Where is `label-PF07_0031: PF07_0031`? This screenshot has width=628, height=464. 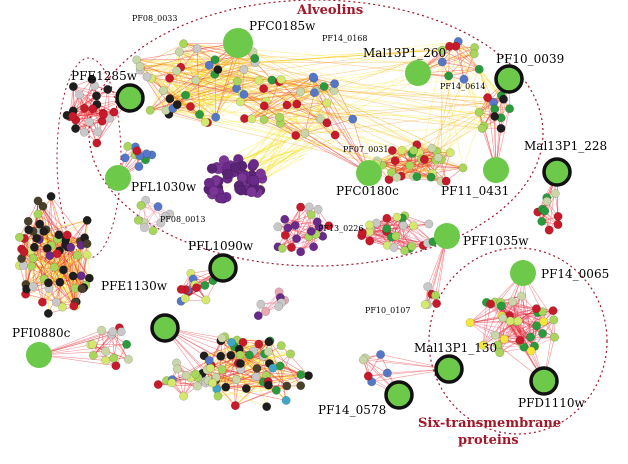
label-PF07_0031: PF07_0031 is located at coordinates (365, 149).